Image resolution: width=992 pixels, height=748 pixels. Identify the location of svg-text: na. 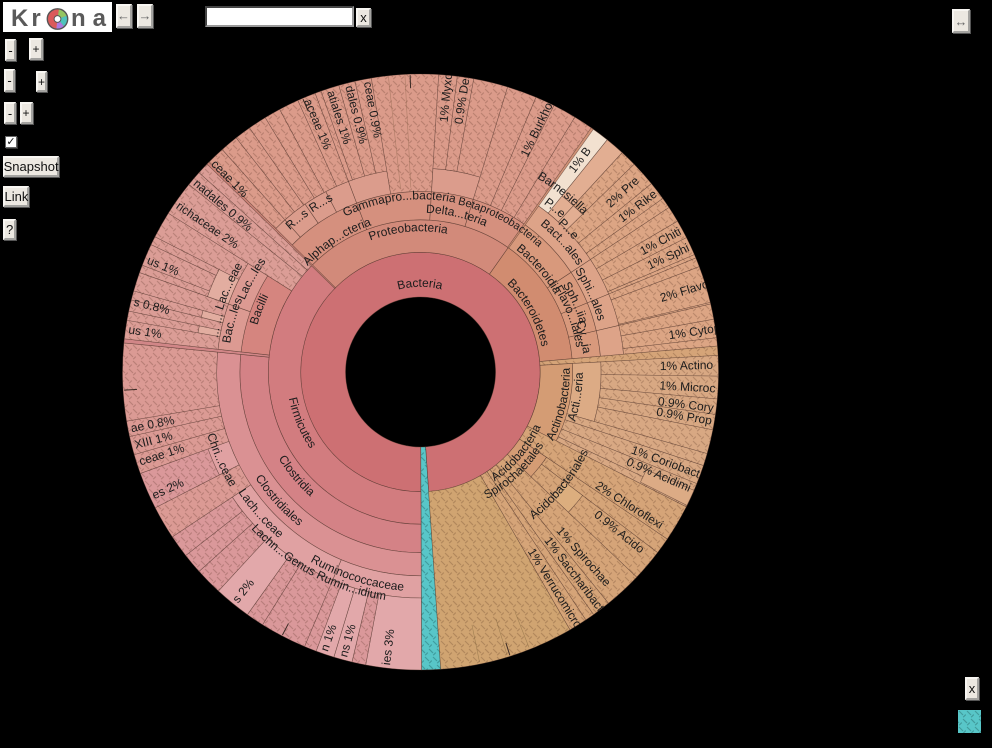
(91, 18).